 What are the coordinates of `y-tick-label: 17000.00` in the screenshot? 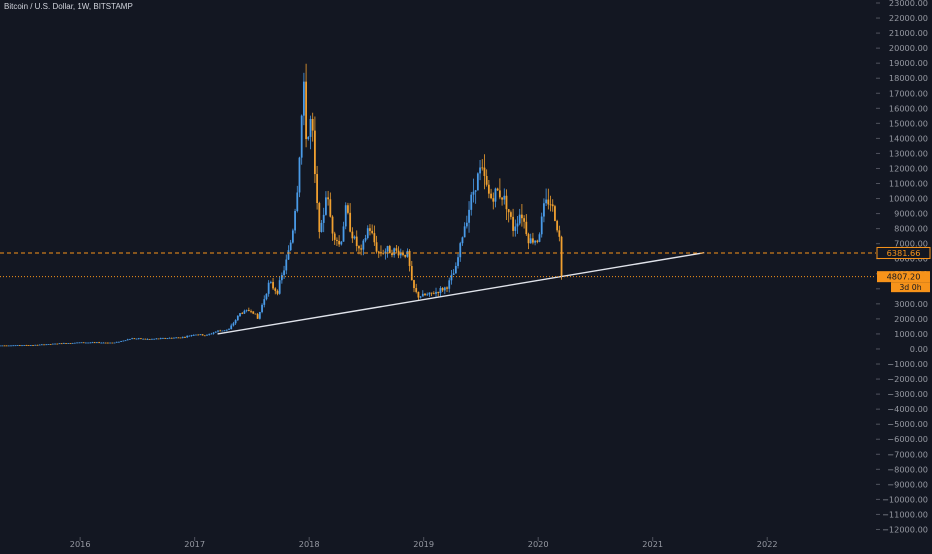 It's located at (908, 93).